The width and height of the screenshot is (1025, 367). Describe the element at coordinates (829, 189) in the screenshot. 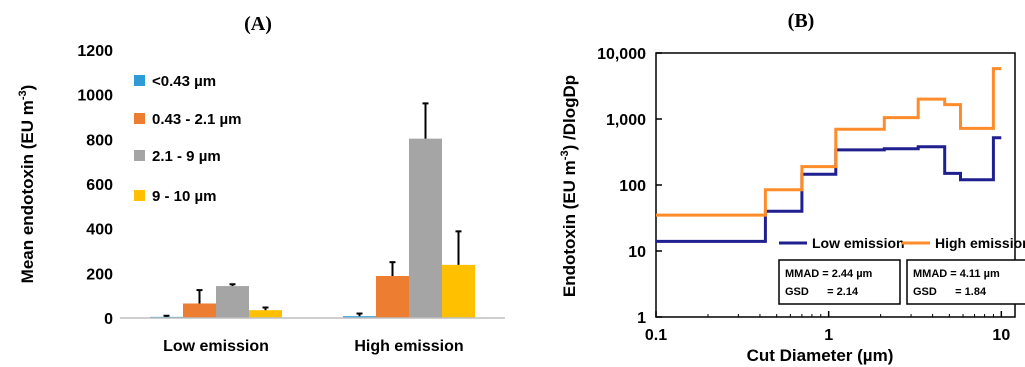

I see `low-emission-line` at that location.